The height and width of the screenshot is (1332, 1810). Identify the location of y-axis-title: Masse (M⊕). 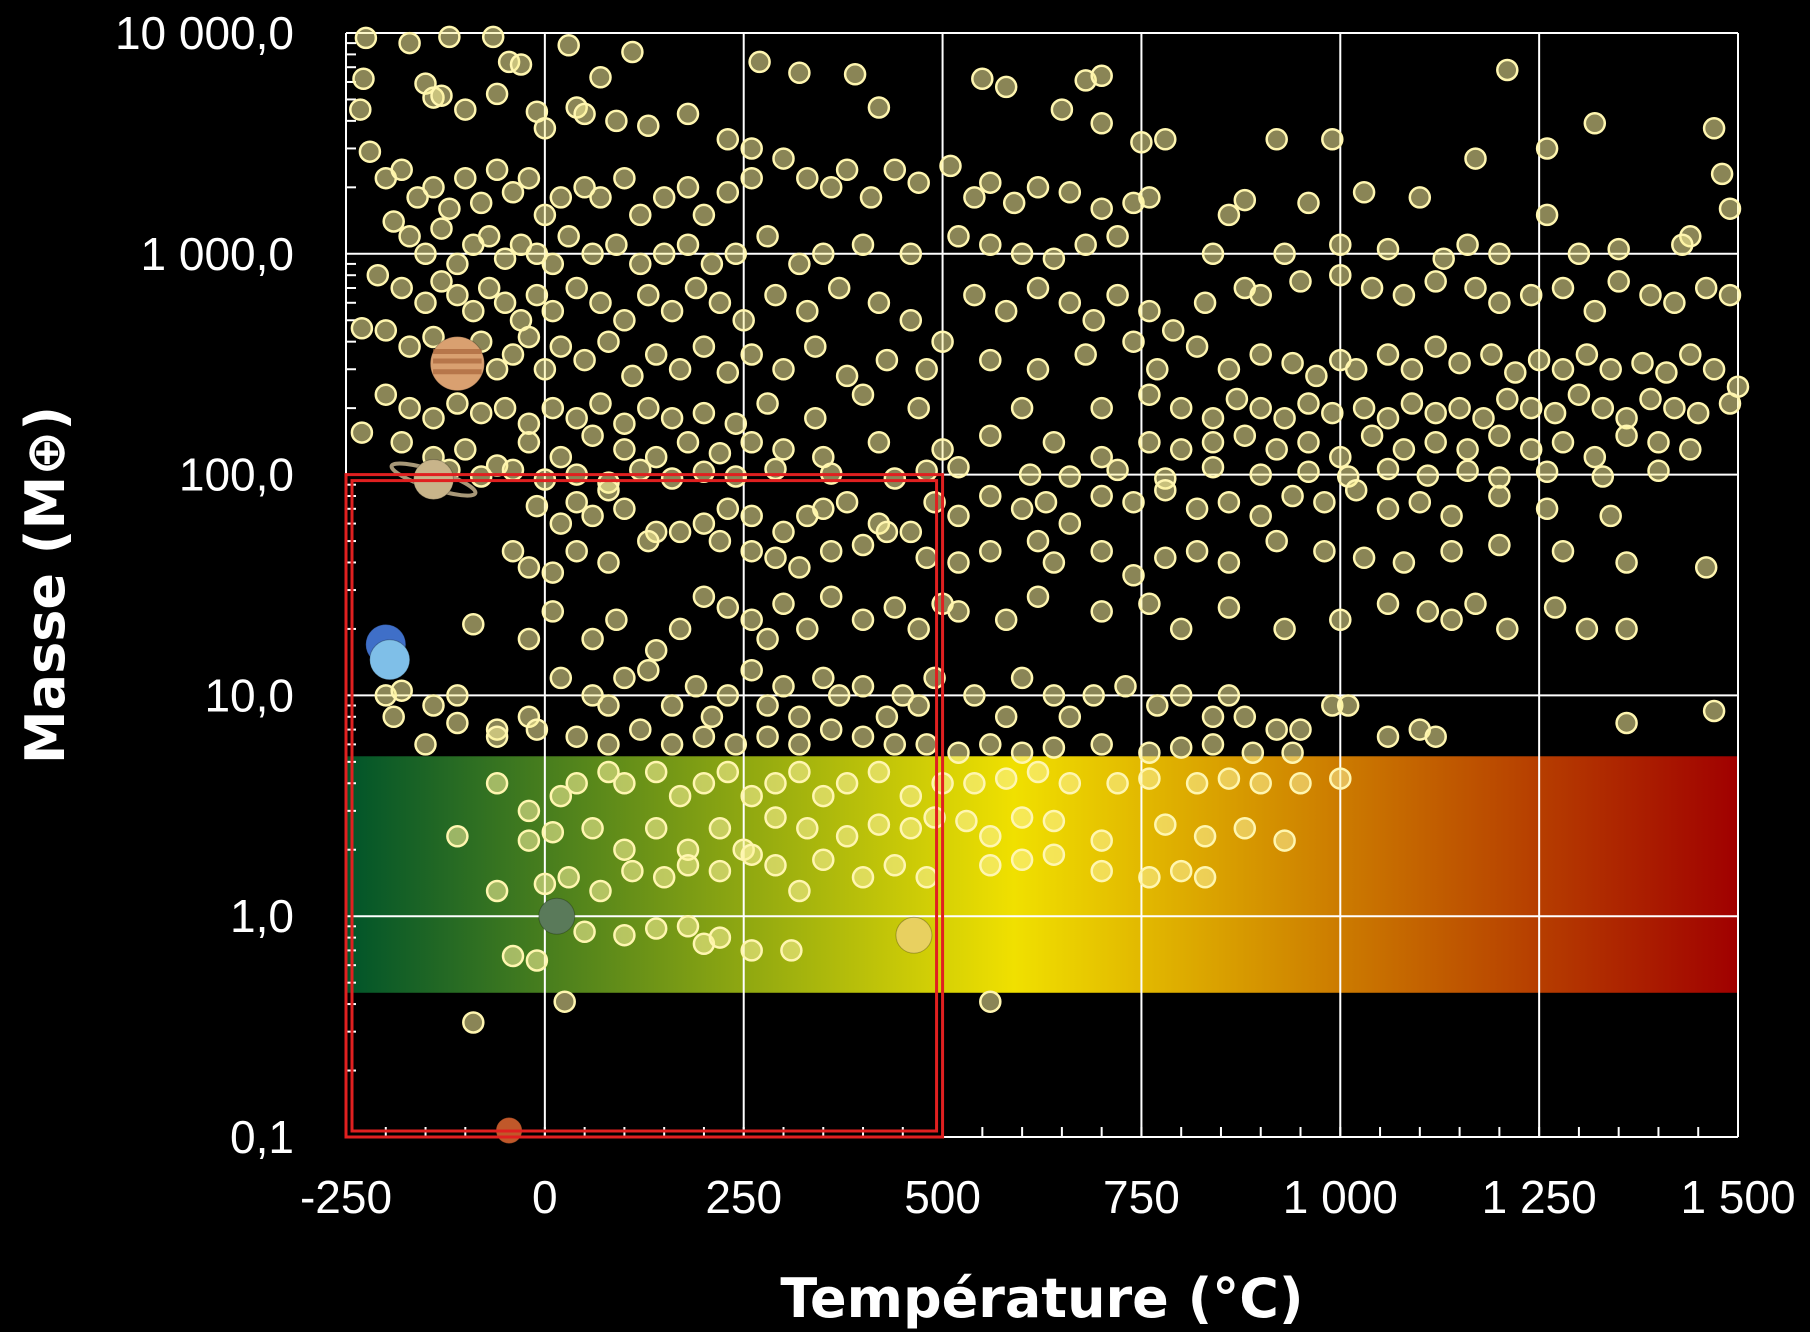
(45, 585).